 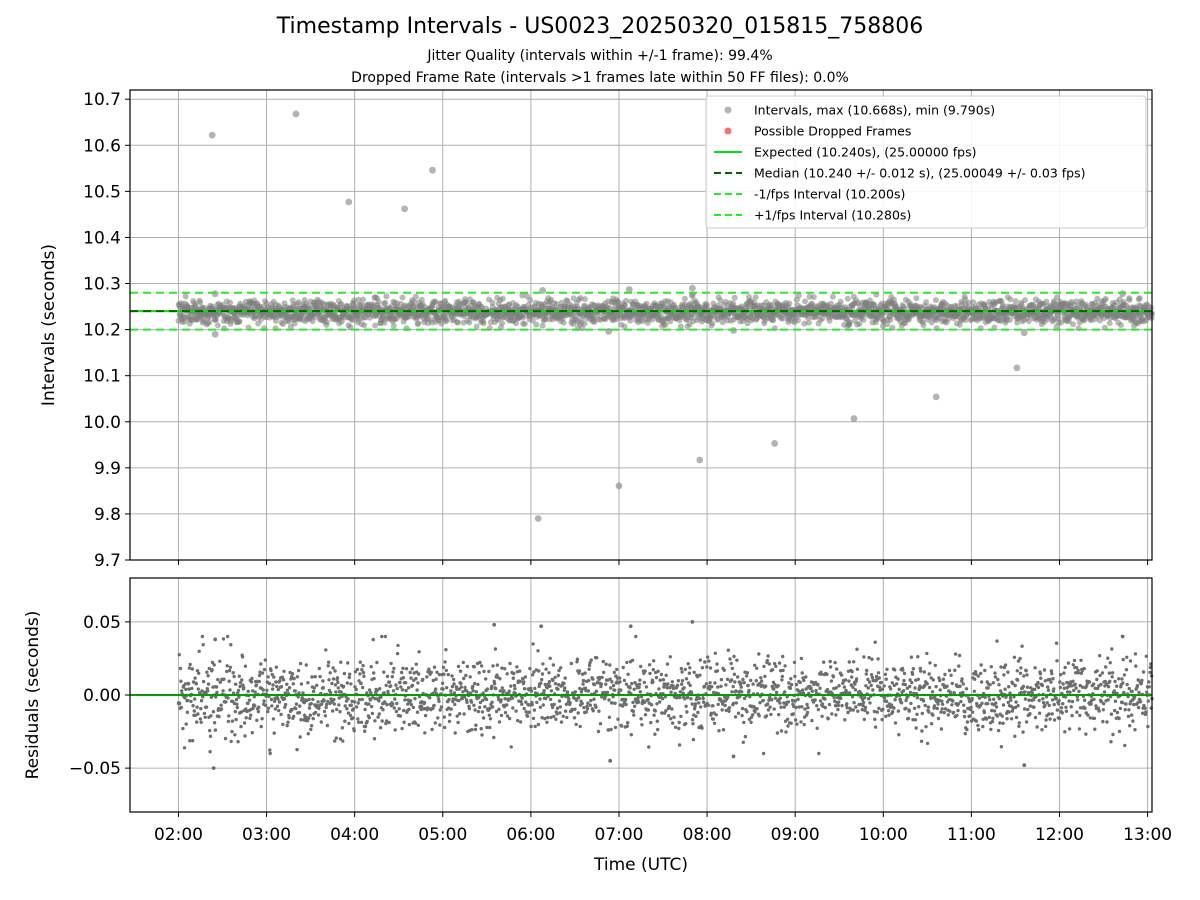 I want to click on interval-outlier-point, so click(x=404, y=209).